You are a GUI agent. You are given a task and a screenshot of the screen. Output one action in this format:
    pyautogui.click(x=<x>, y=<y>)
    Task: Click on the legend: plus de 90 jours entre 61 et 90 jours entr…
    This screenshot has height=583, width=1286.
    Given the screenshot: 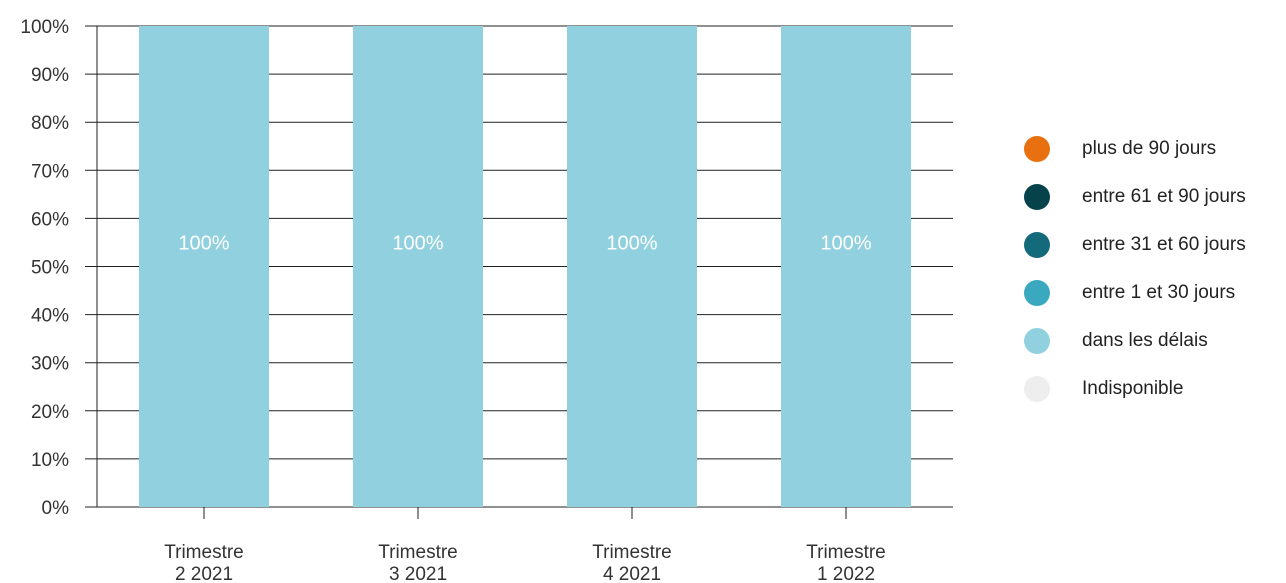 What is the action you would take?
    pyautogui.click(x=1155, y=269)
    